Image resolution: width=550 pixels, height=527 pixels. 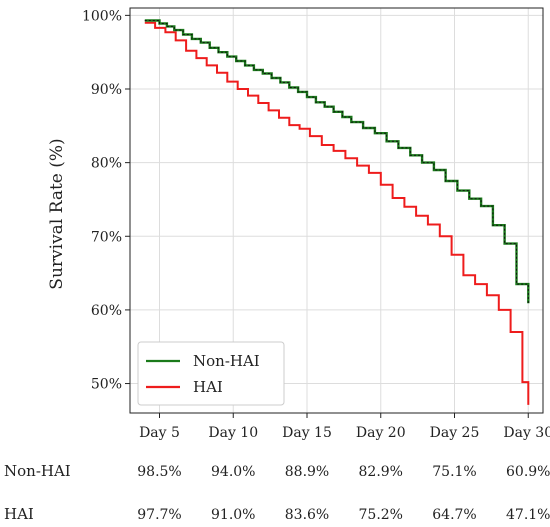 I want to click on y-tick-label: 50%, so click(x=106, y=385).